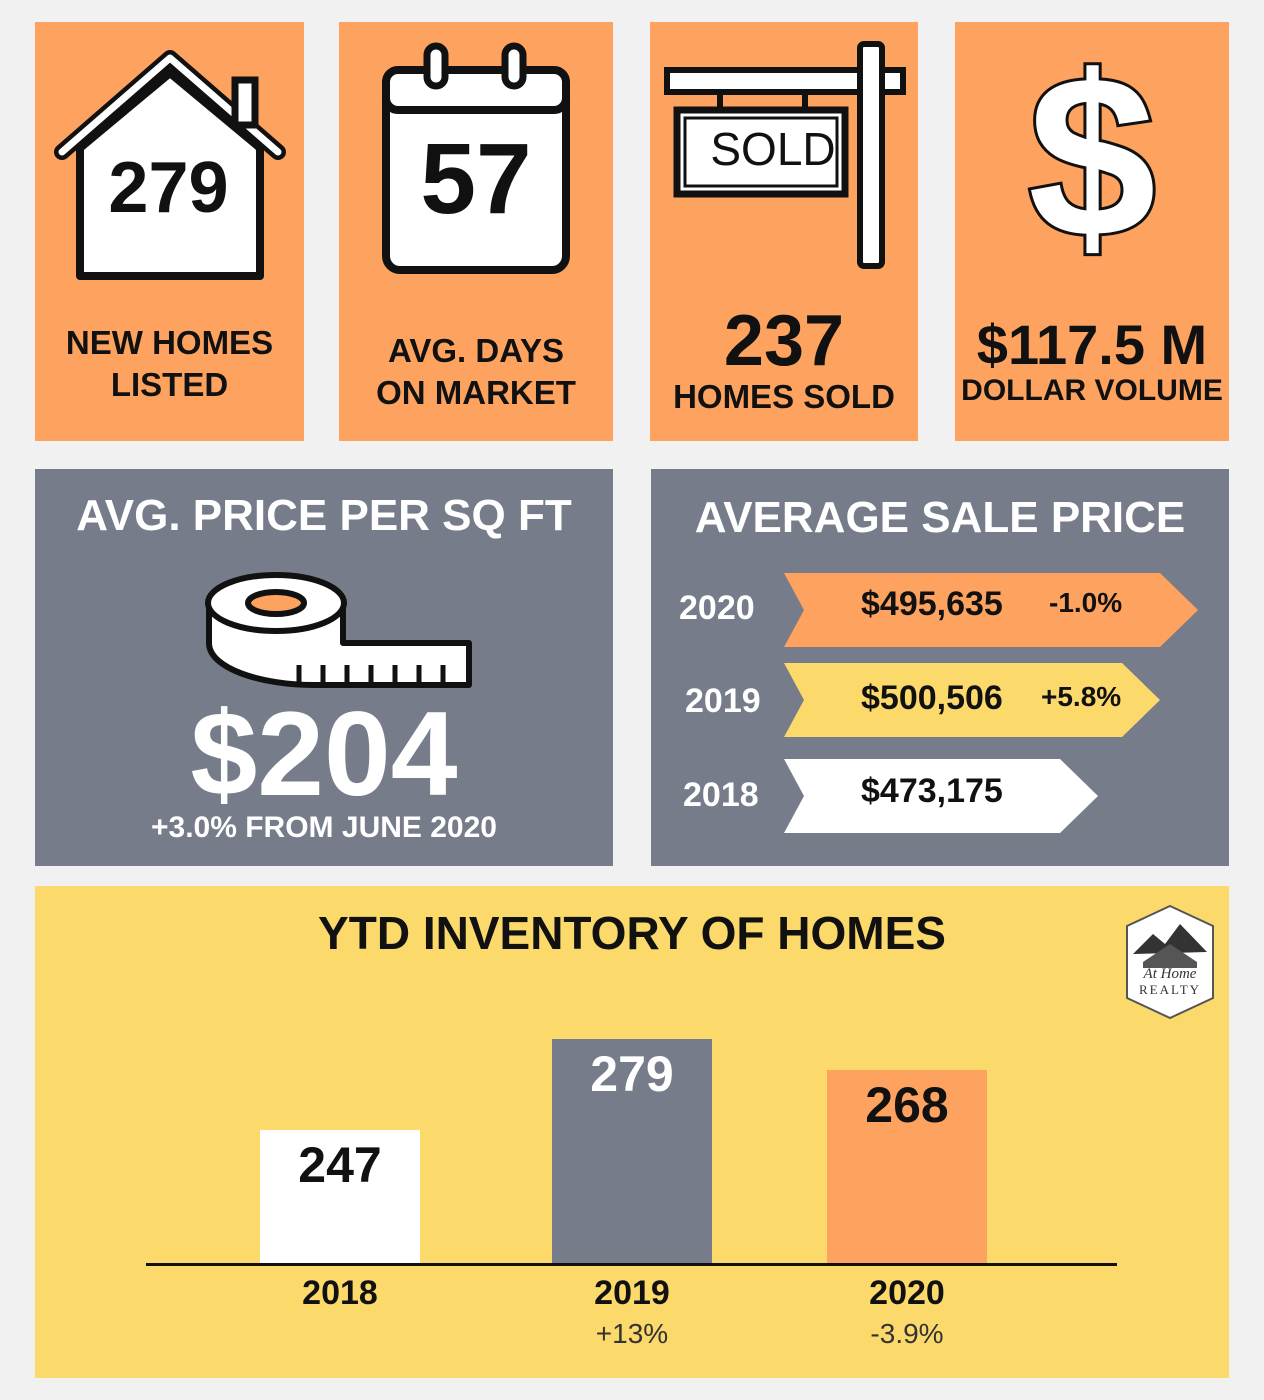  What do you see at coordinates (1092, 390) in the screenshot?
I see `dollar-volume-label: DOLLAR VOLUME` at bounding box center [1092, 390].